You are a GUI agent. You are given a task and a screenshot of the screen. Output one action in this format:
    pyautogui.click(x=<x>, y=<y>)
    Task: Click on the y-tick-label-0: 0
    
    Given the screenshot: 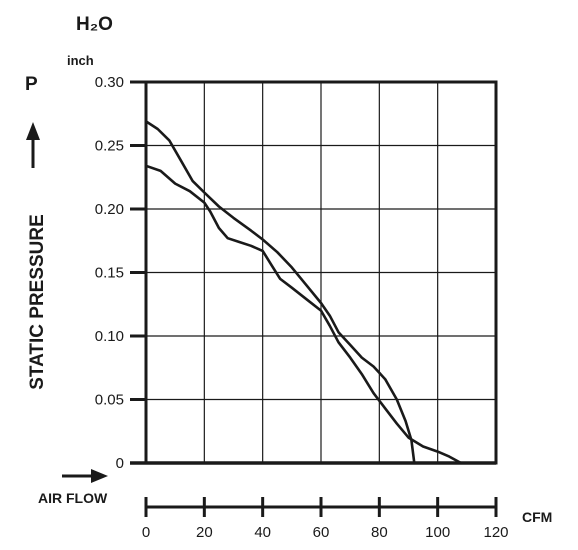 What is the action you would take?
    pyautogui.click(x=120, y=463)
    